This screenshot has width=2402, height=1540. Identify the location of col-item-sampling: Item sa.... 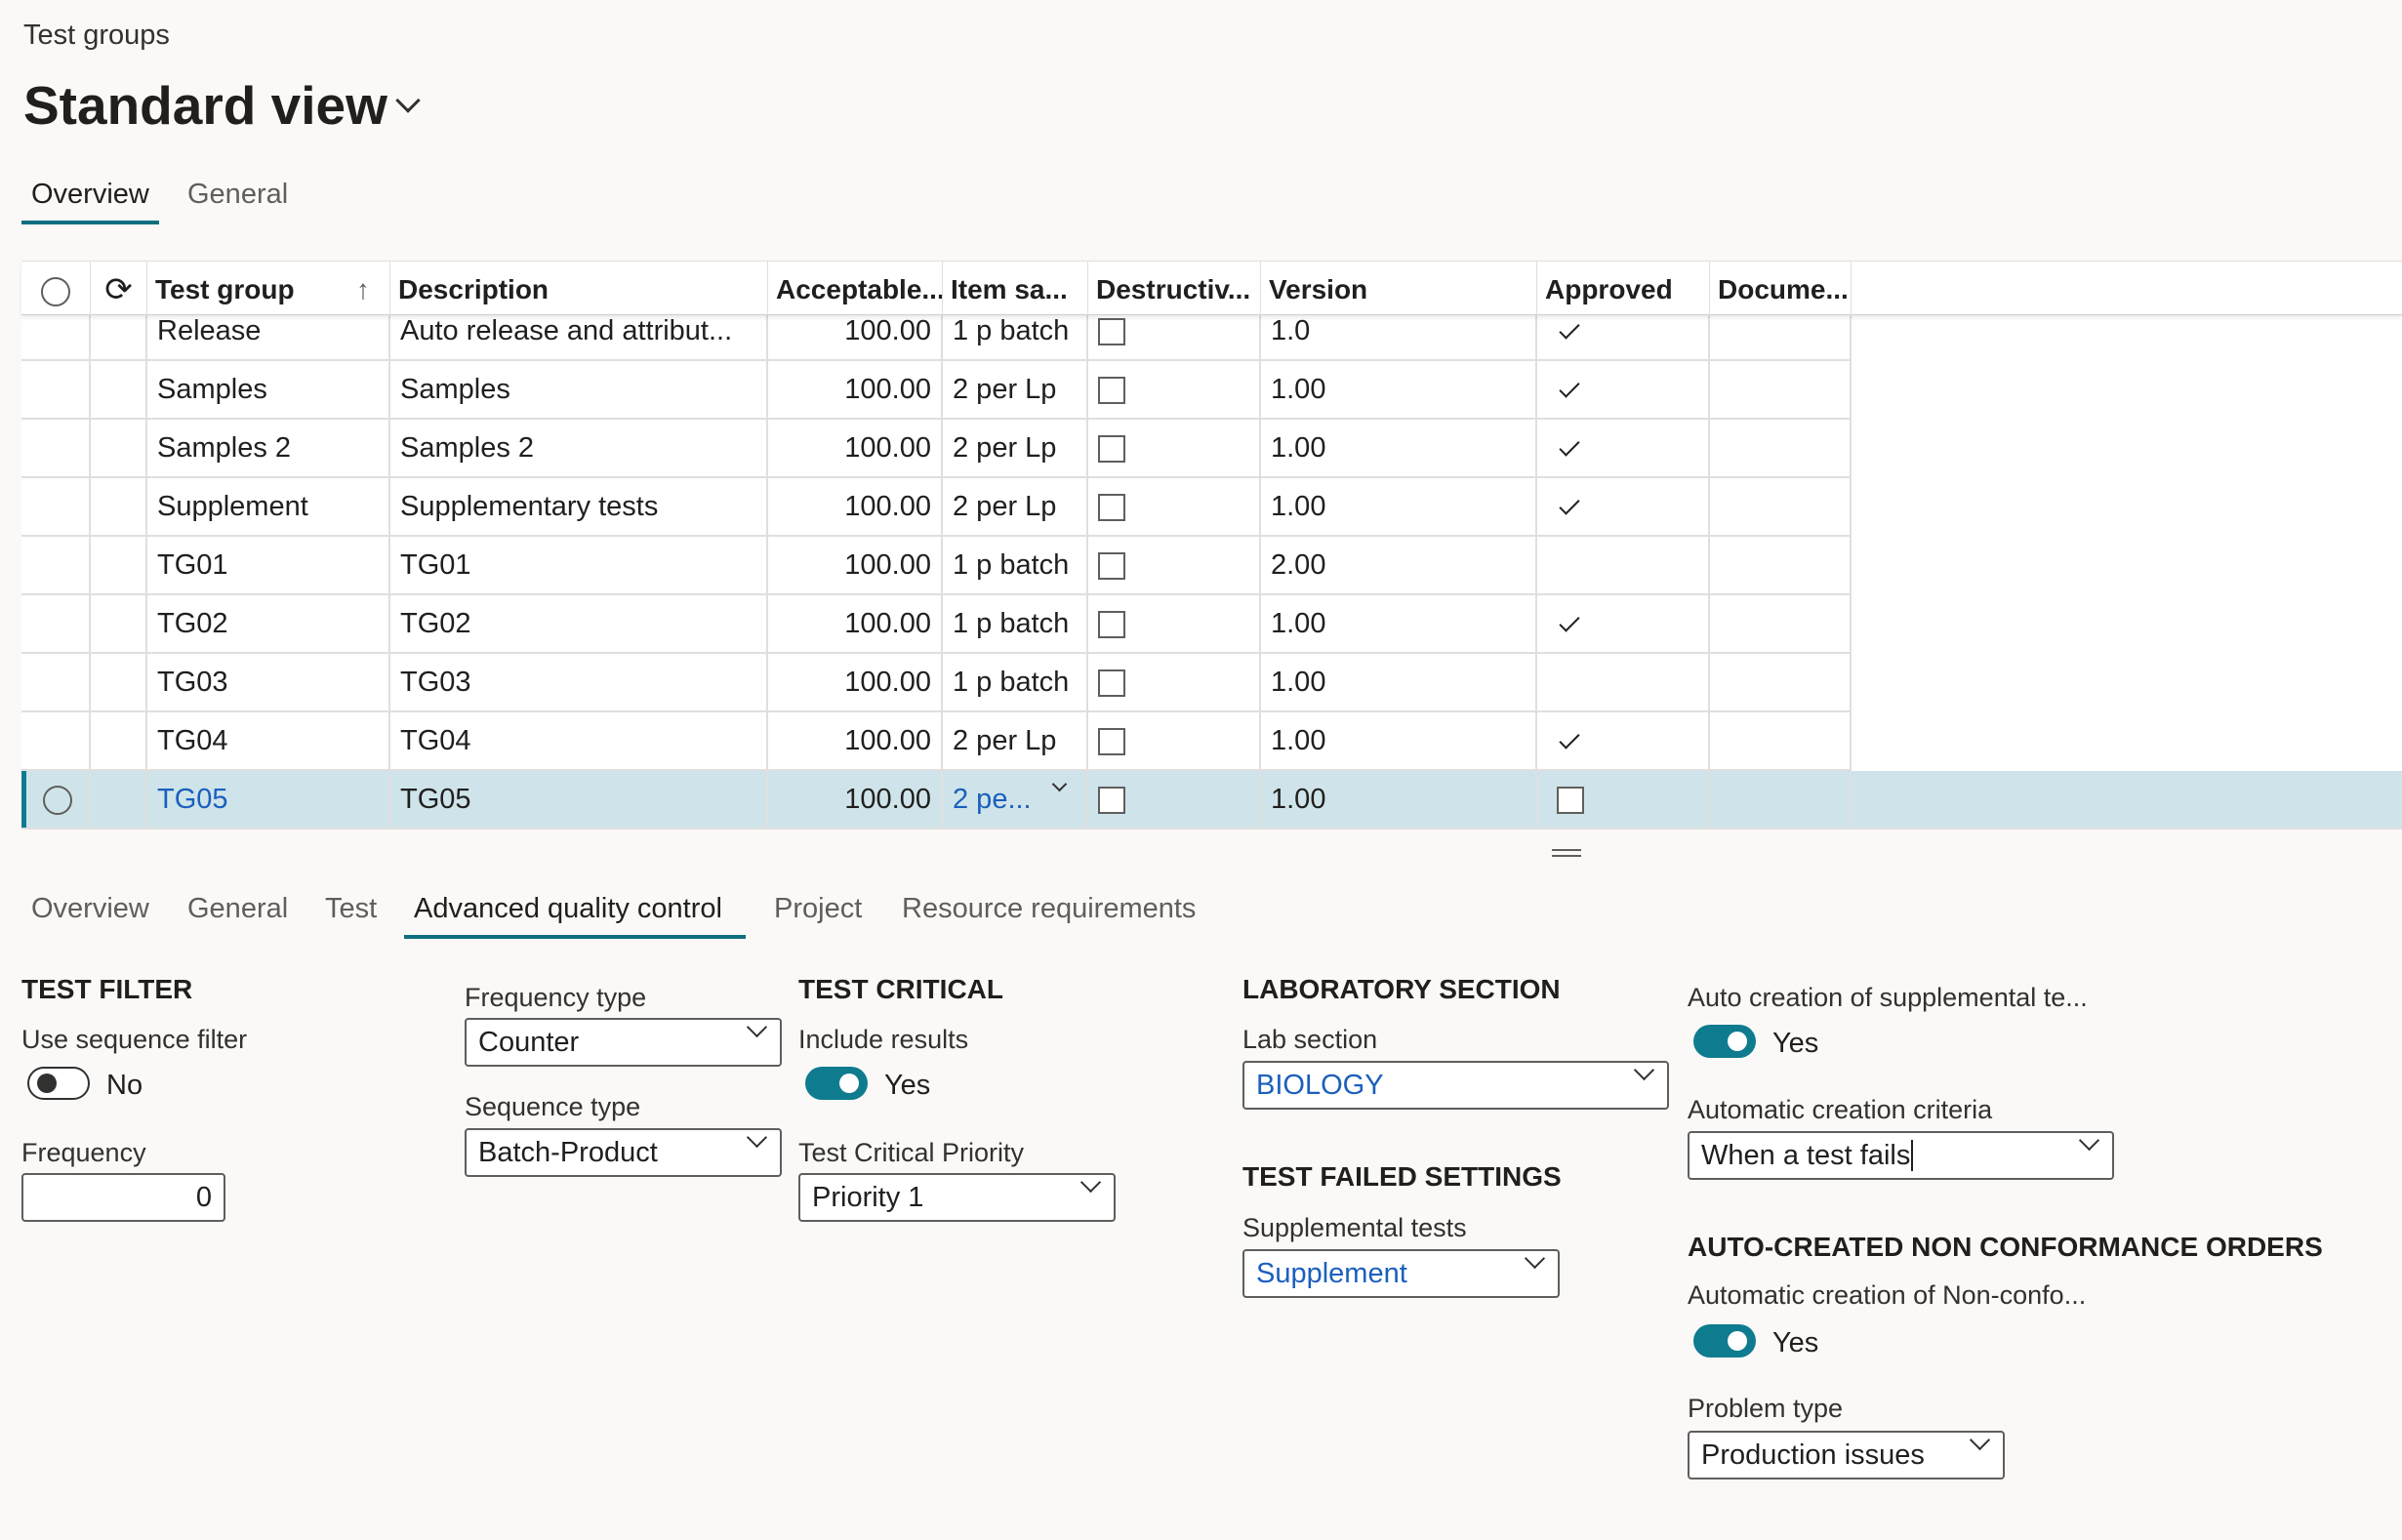
(1015, 288).